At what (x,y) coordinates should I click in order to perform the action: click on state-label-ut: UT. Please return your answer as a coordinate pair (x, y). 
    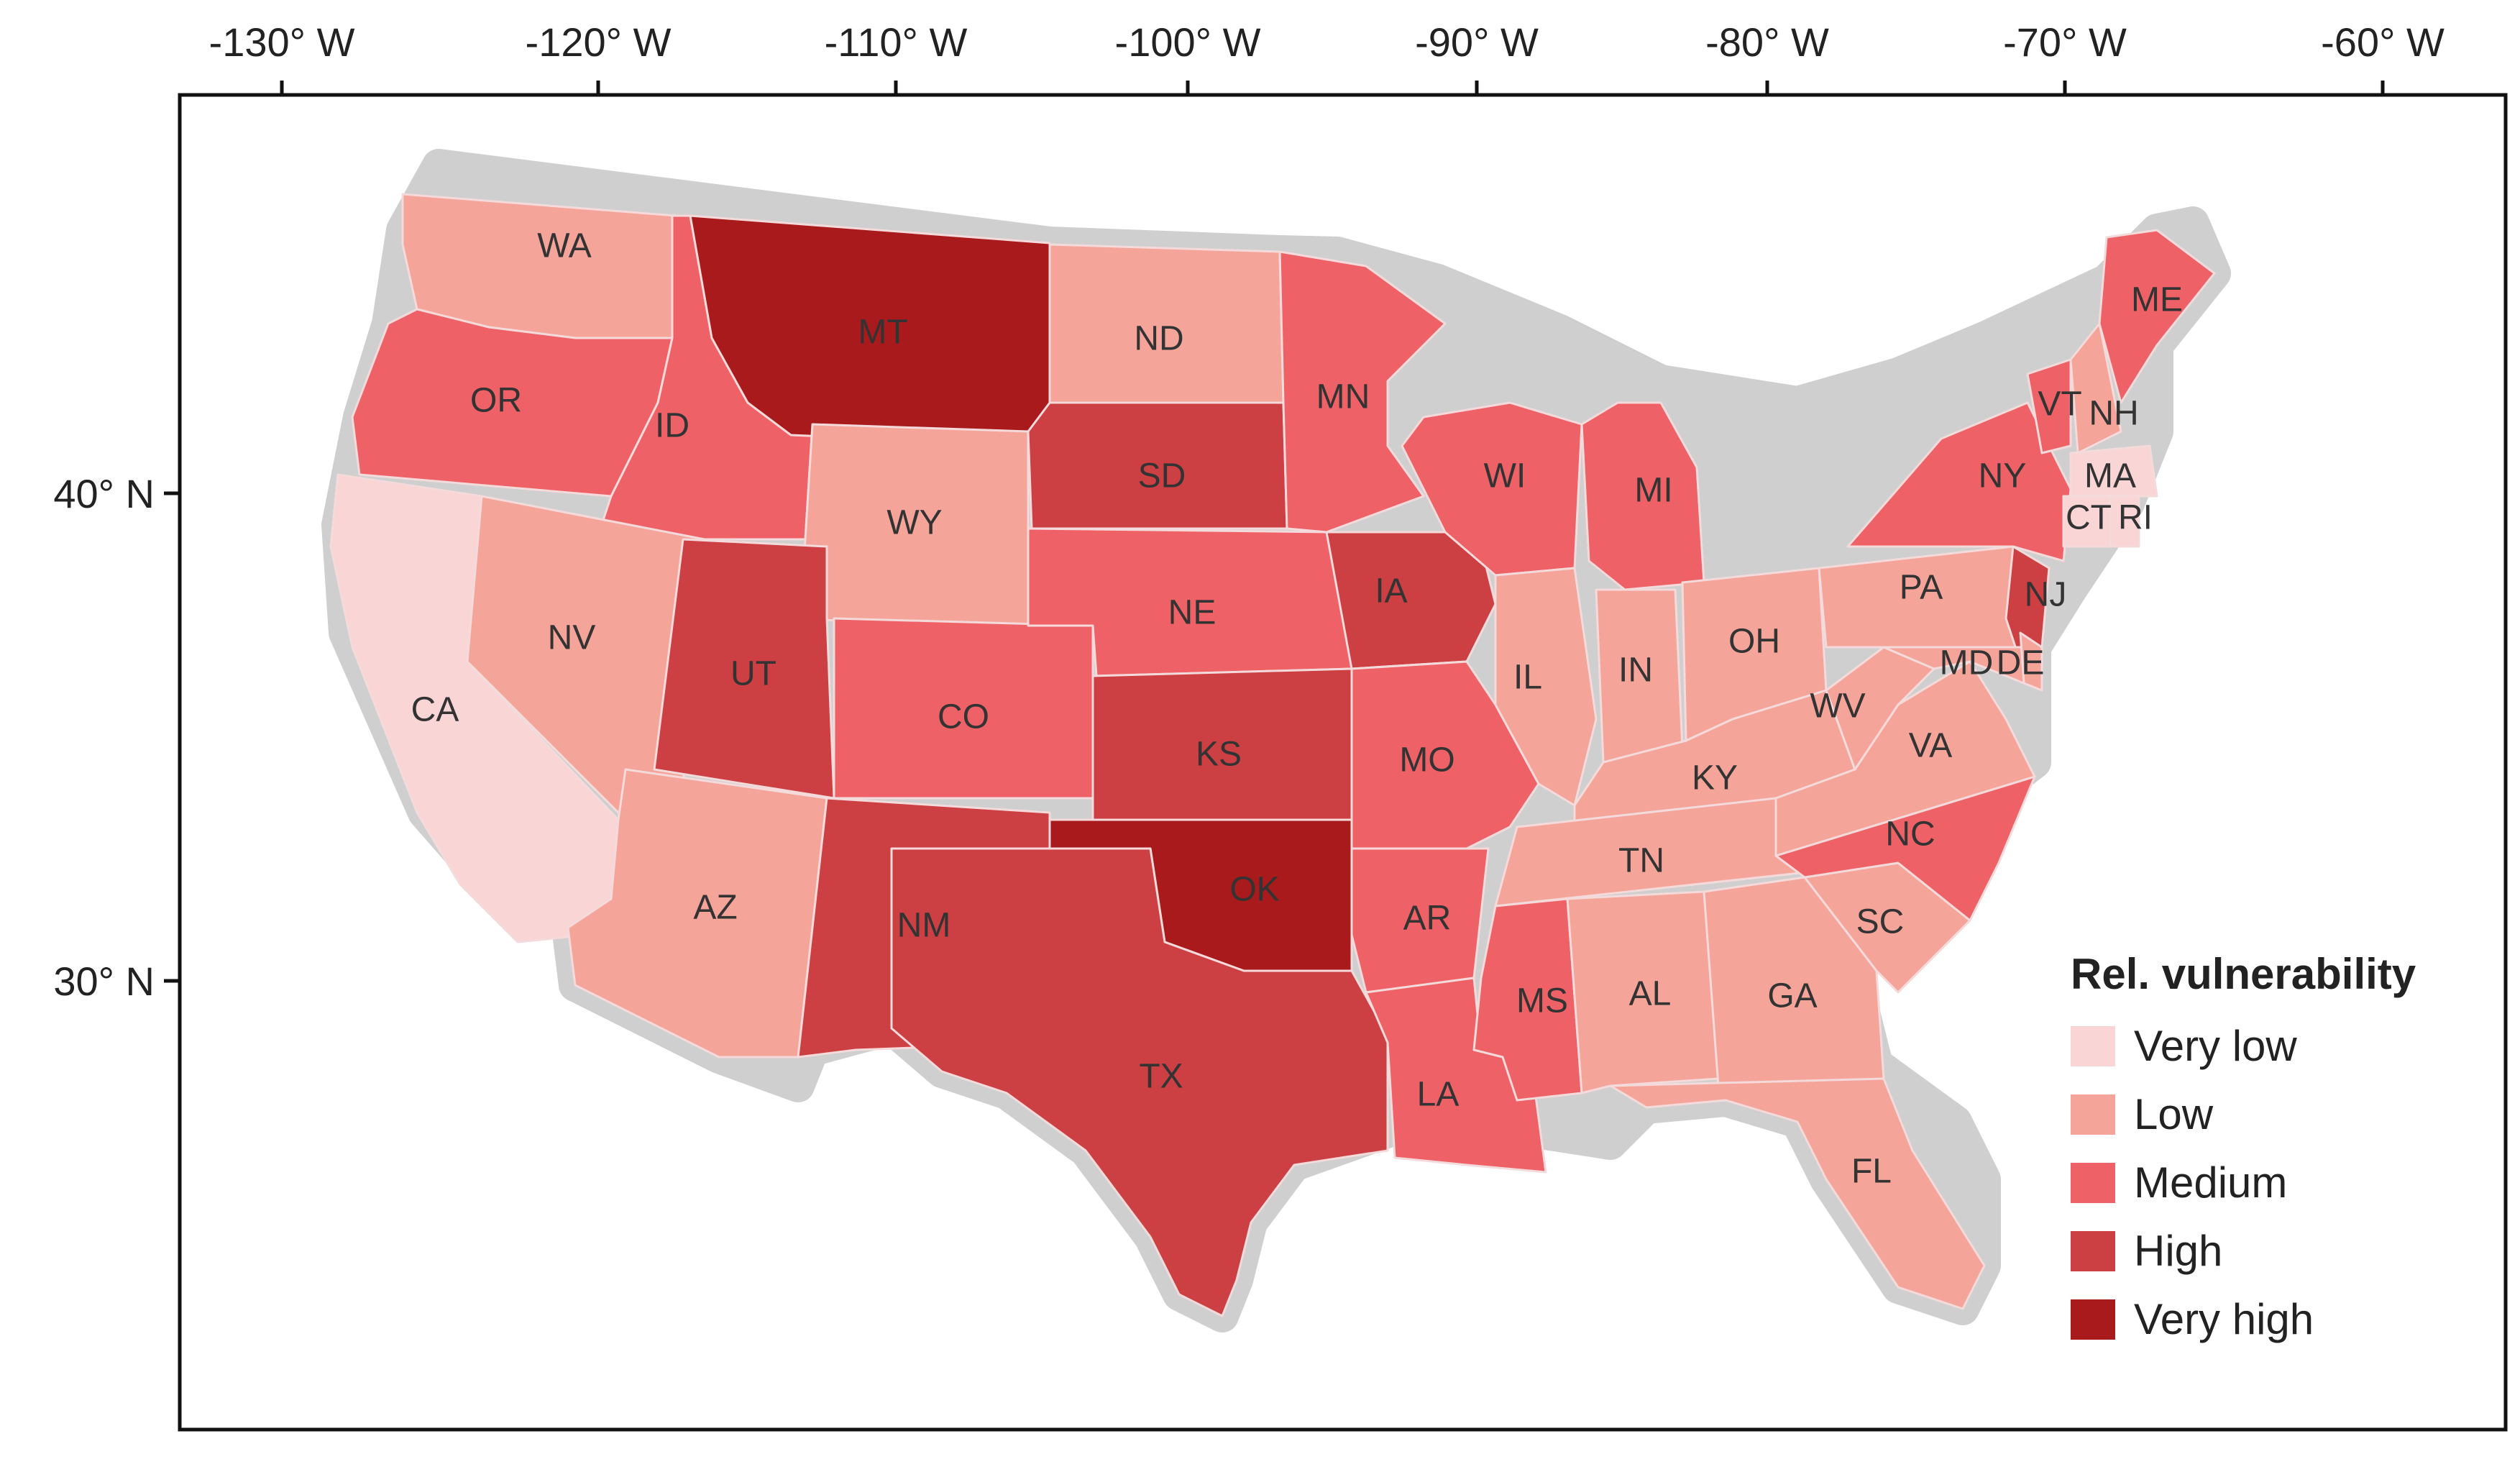
    Looking at the image, I should click on (753, 674).